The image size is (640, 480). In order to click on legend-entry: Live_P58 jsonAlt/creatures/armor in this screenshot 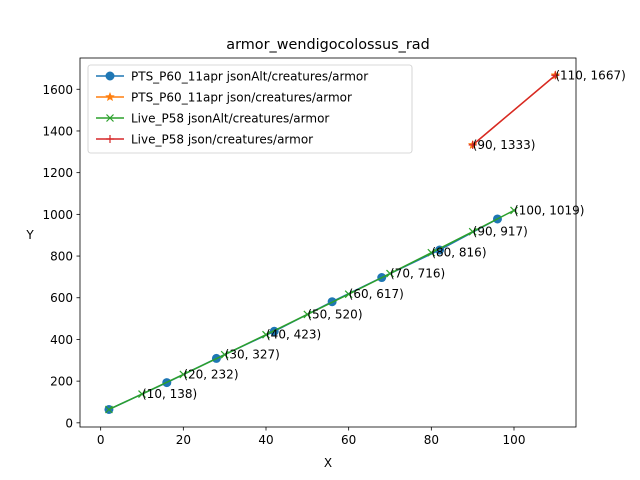, I will do `click(212, 119)`.